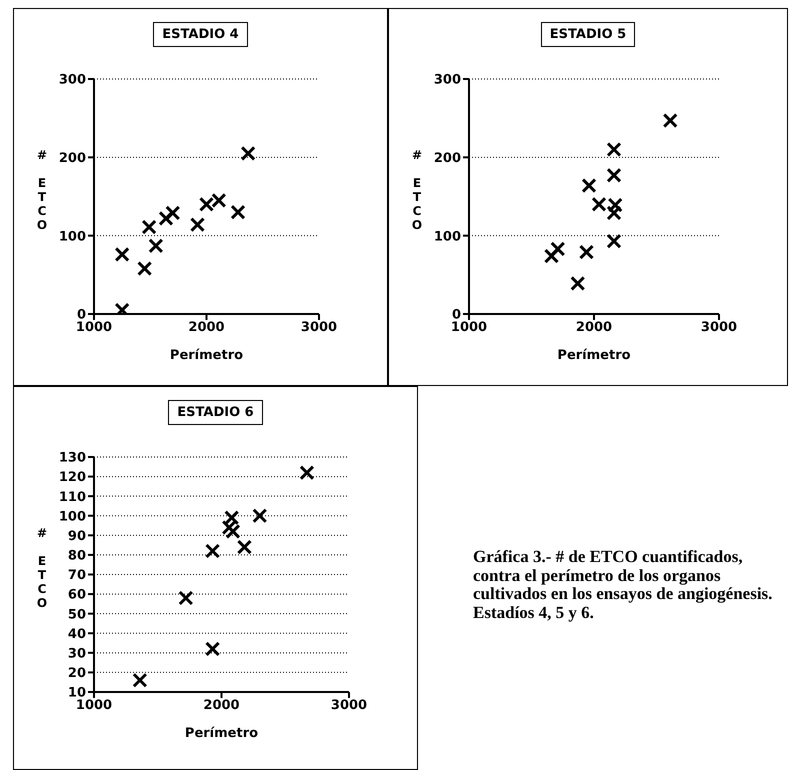 This screenshot has height=770, width=790. What do you see at coordinates (77, 556) in the screenshot?
I see `y-tick-label: 80` at bounding box center [77, 556].